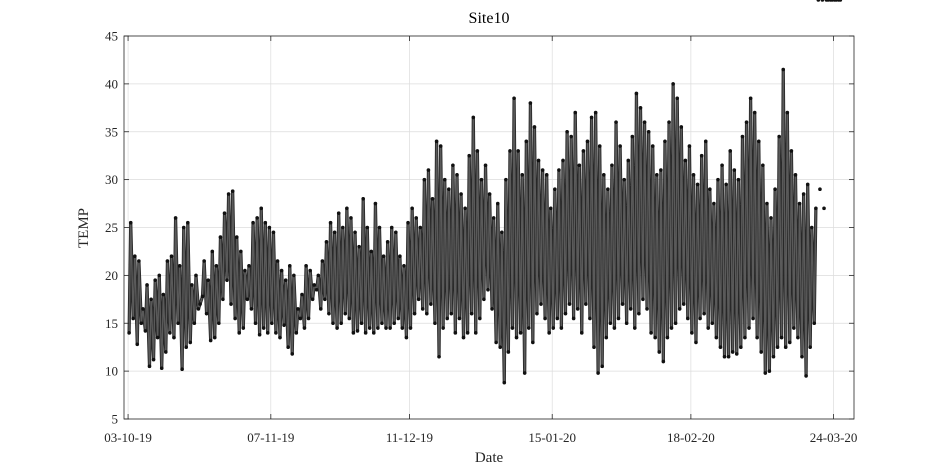 The width and height of the screenshot is (945, 472). Describe the element at coordinates (111, 179) in the screenshot. I see `y-tick-label: 30` at that location.